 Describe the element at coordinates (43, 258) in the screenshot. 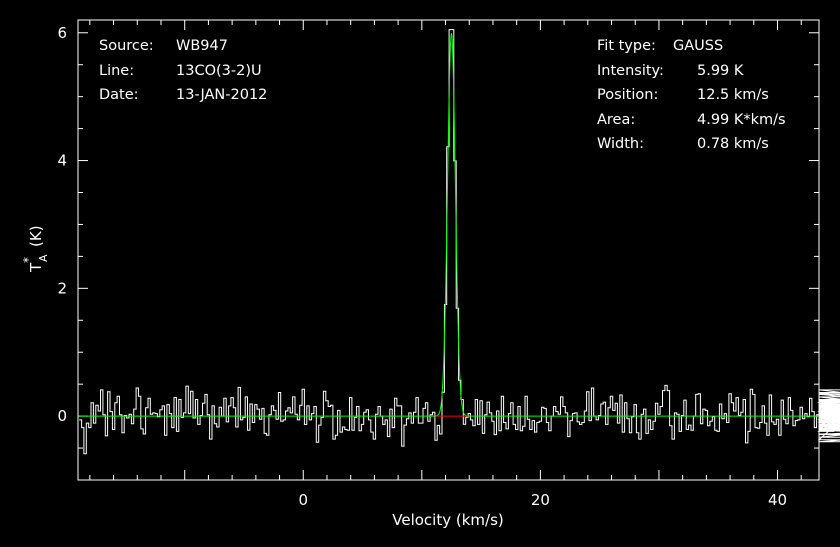

I see `y-axis-label-sub: A` at that location.